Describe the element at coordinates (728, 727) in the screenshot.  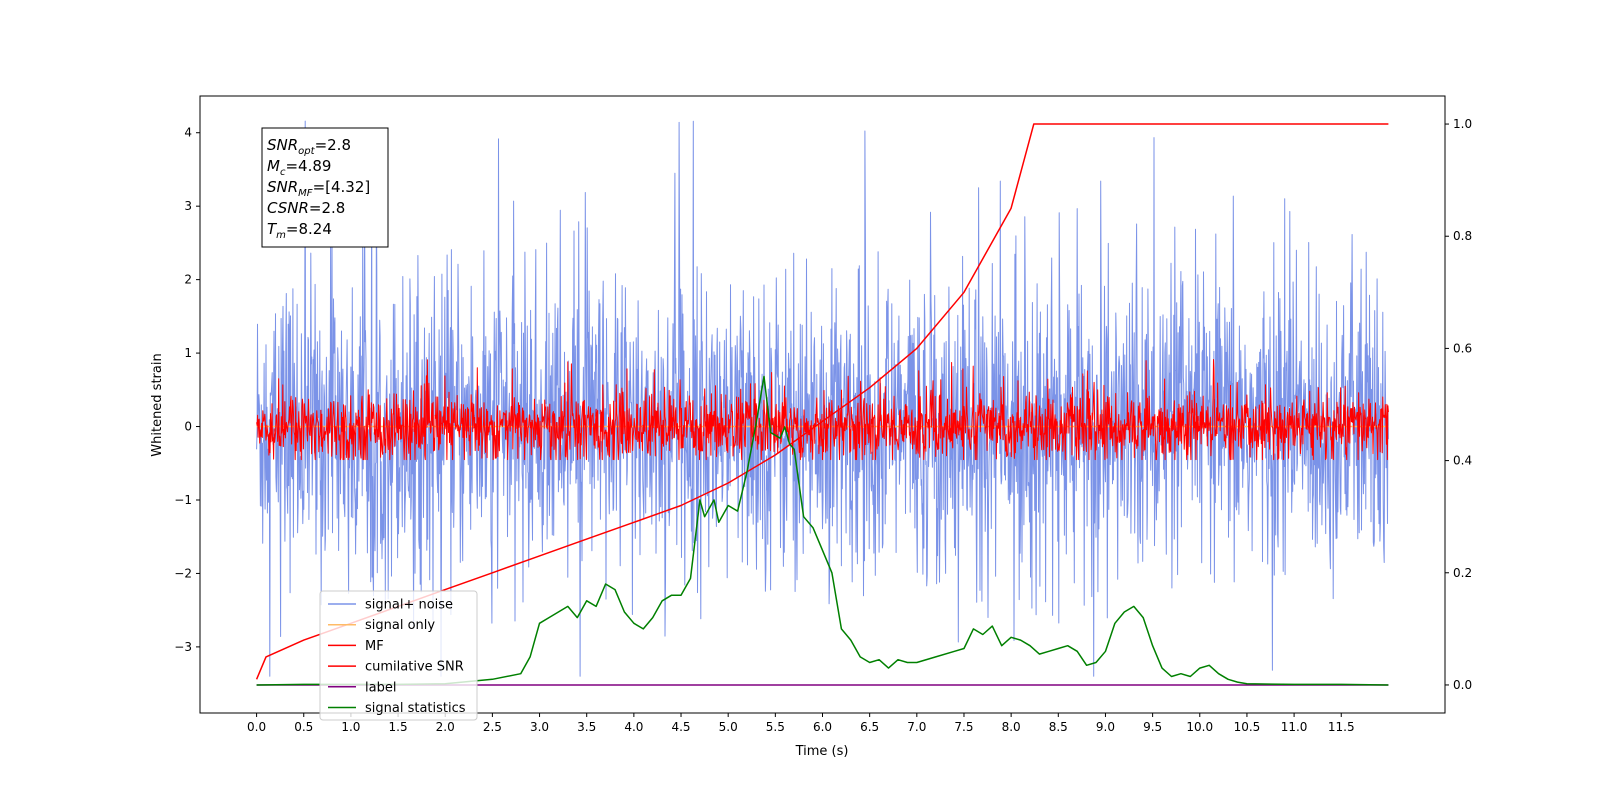
I see `x-tick-label: 5.0` at that location.